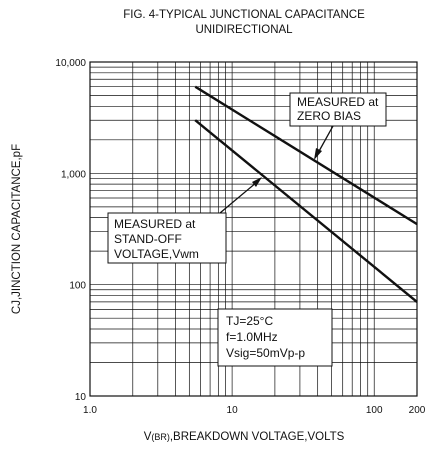 The height and width of the screenshot is (453, 429). What do you see at coordinates (252, 337) in the screenshot?
I see `annotation-frequency: f=1.0MHz` at bounding box center [252, 337].